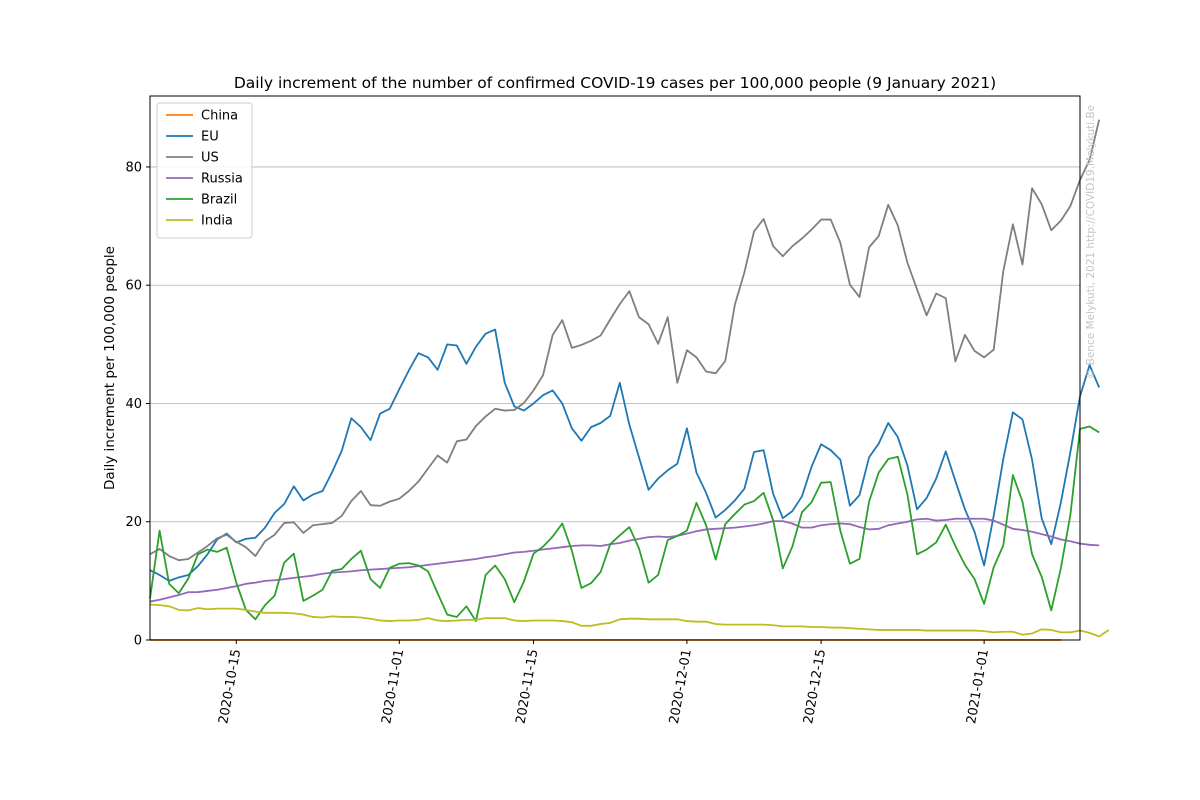  Describe the element at coordinates (133, 522) in the screenshot. I see `y-tick-label: 20` at that location.